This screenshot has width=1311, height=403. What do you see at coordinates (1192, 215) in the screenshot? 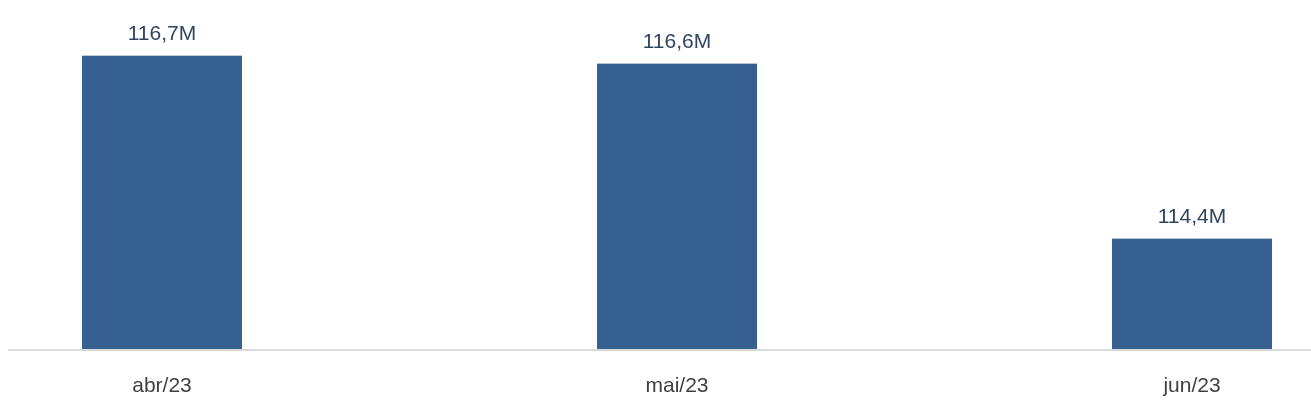
I see `data-label: 114,4M` at bounding box center [1192, 215].